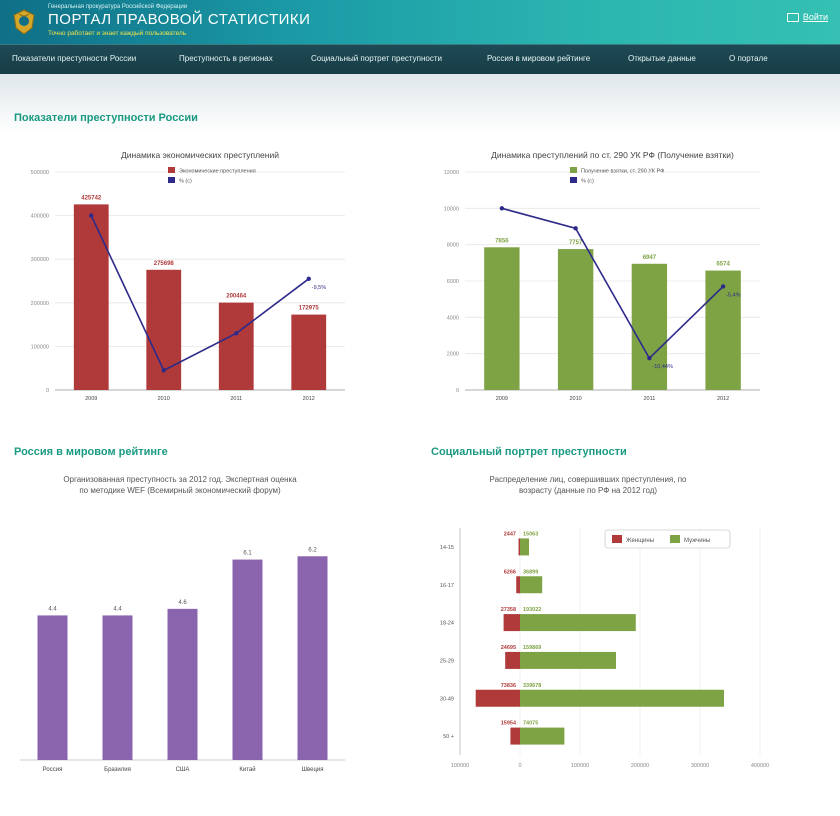 This screenshot has height=816, width=840. Describe the element at coordinates (508, 610) in the screenshot. I see `female-value-label: 27358` at that location.